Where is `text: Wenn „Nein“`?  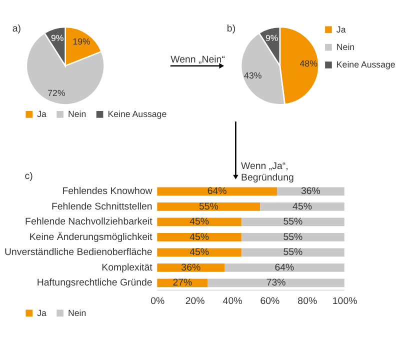 text: Wenn „Nein“ is located at coordinates (197, 60).